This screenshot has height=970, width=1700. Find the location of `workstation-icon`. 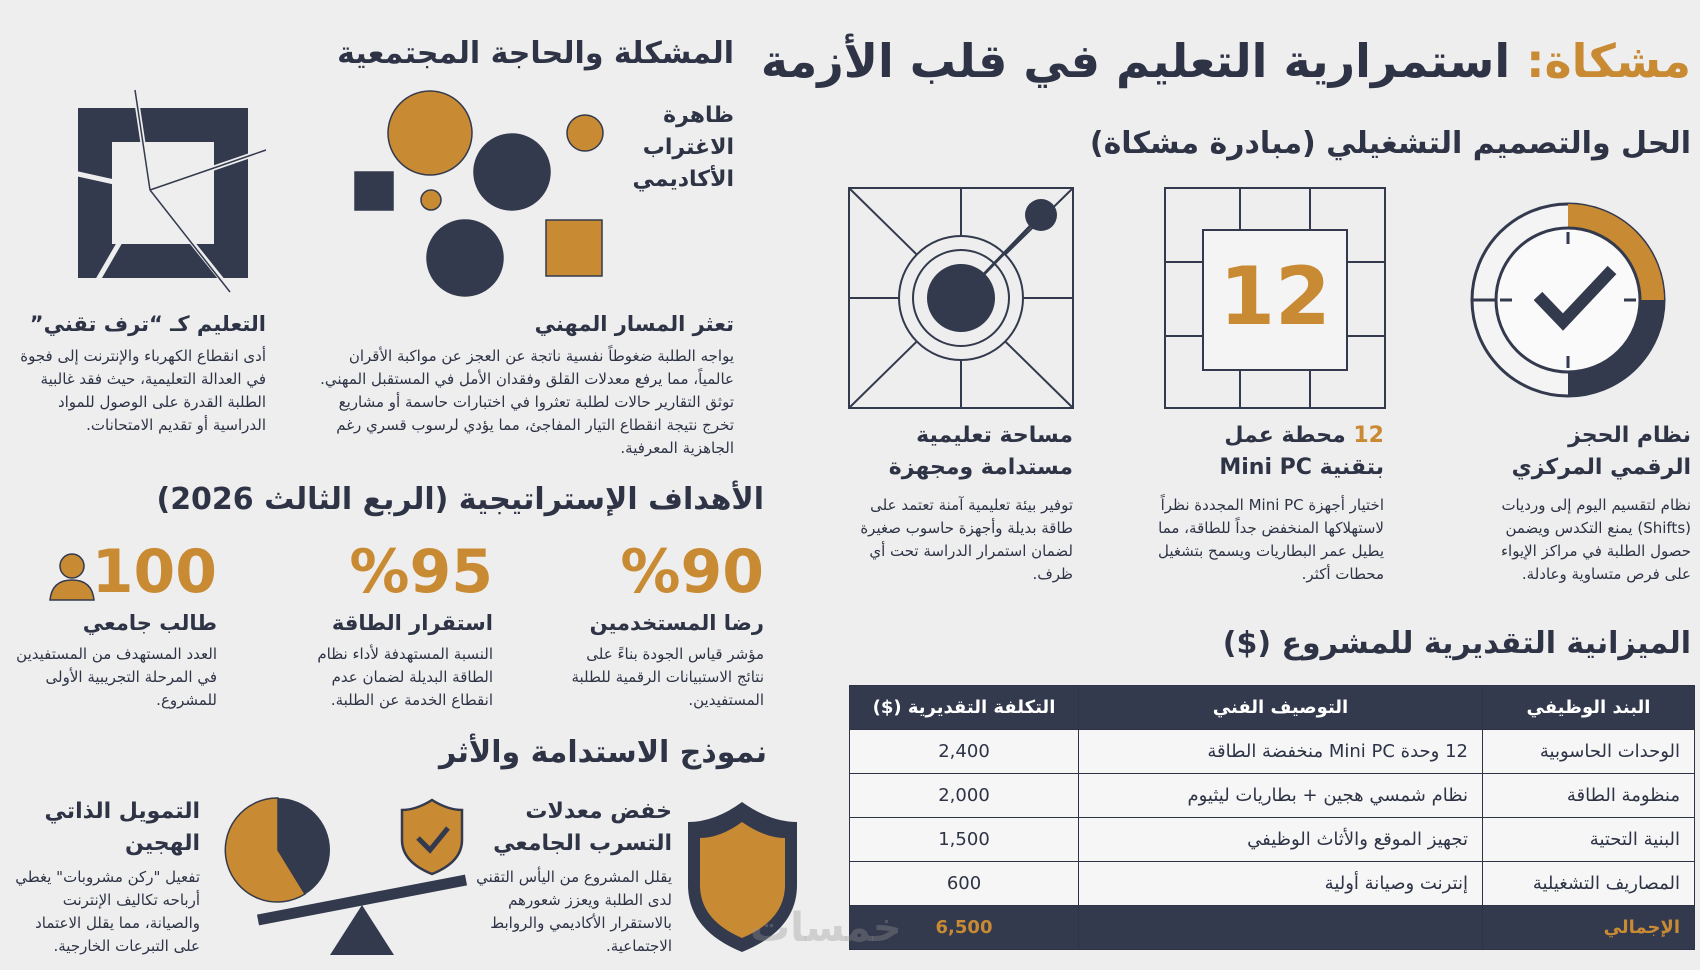

workstation-icon is located at coordinates (1275, 298).